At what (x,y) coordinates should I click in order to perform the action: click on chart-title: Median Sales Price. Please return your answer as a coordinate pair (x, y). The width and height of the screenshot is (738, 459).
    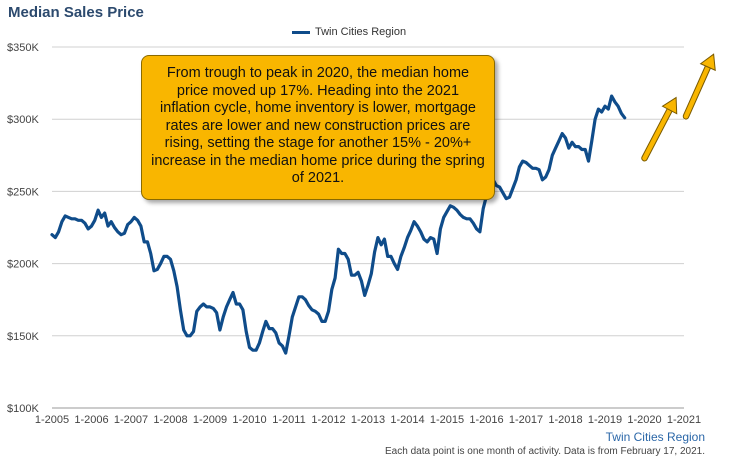
    Looking at the image, I should click on (76, 12).